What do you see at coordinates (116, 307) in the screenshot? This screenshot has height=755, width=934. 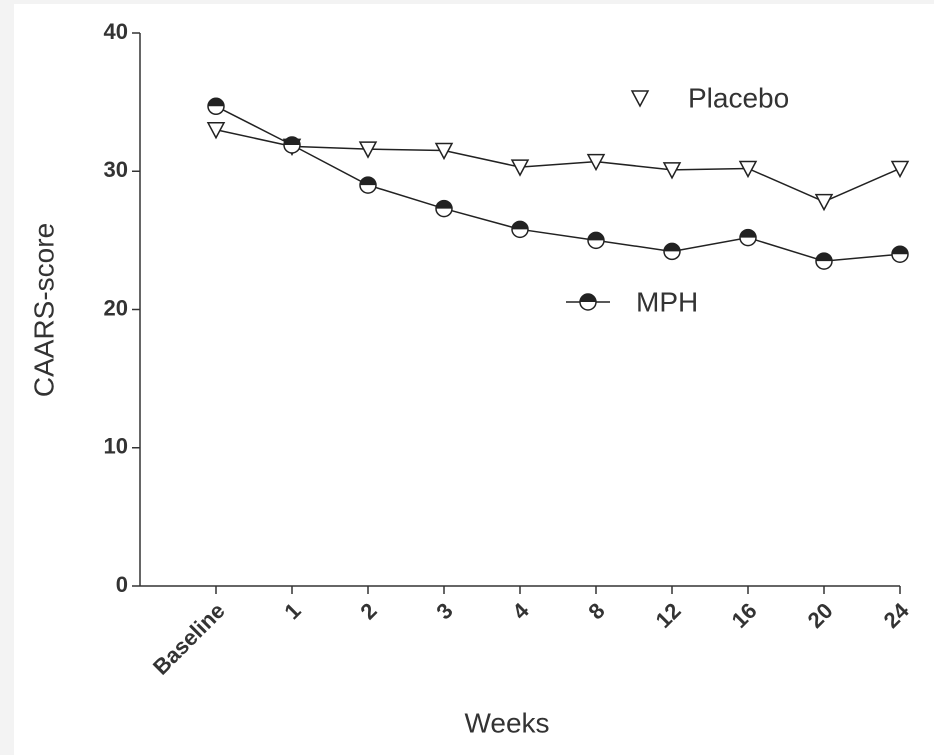 I see `y-tick-label: 20` at bounding box center [116, 307].